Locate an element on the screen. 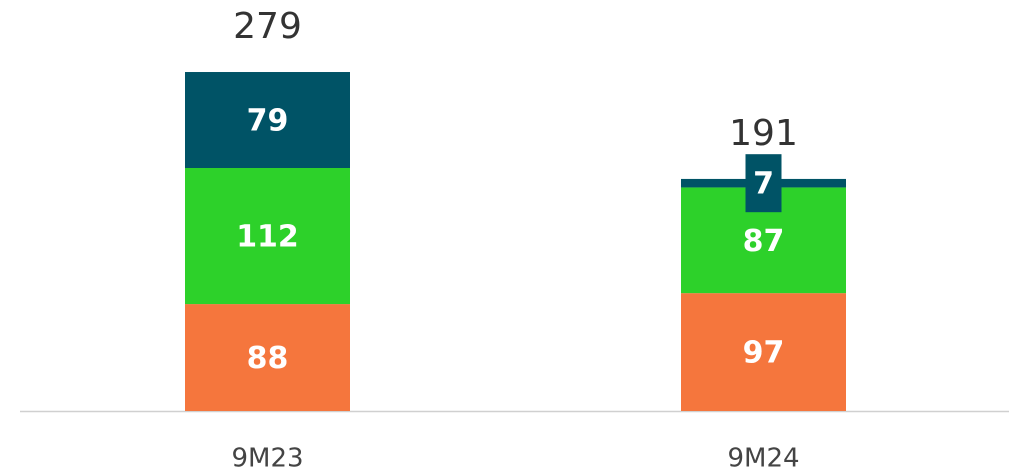  segment-label: 88 is located at coordinates (268, 358).